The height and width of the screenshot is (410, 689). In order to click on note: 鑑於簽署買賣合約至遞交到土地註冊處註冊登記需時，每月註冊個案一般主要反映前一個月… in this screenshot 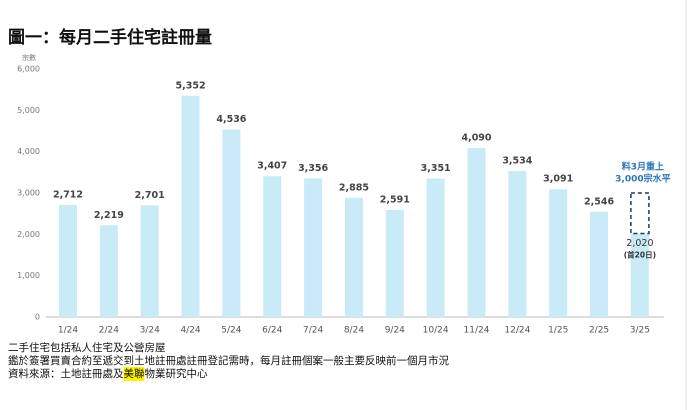, I will do `click(228, 360)`.